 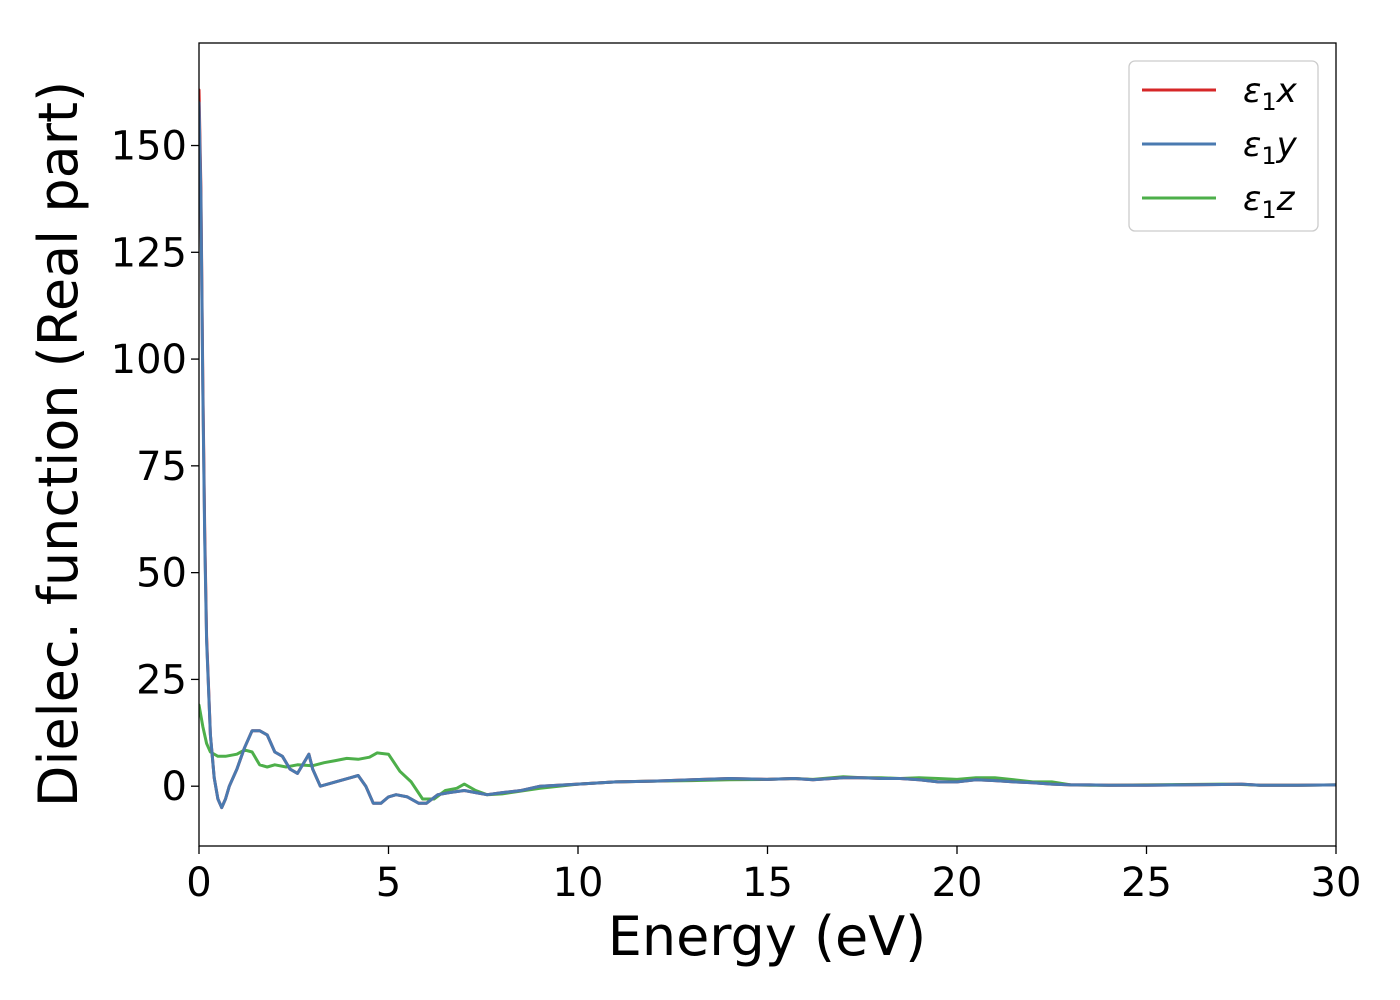 What do you see at coordinates (198, 883) in the screenshot?
I see `x-tick-label: 0` at bounding box center [198, 883].